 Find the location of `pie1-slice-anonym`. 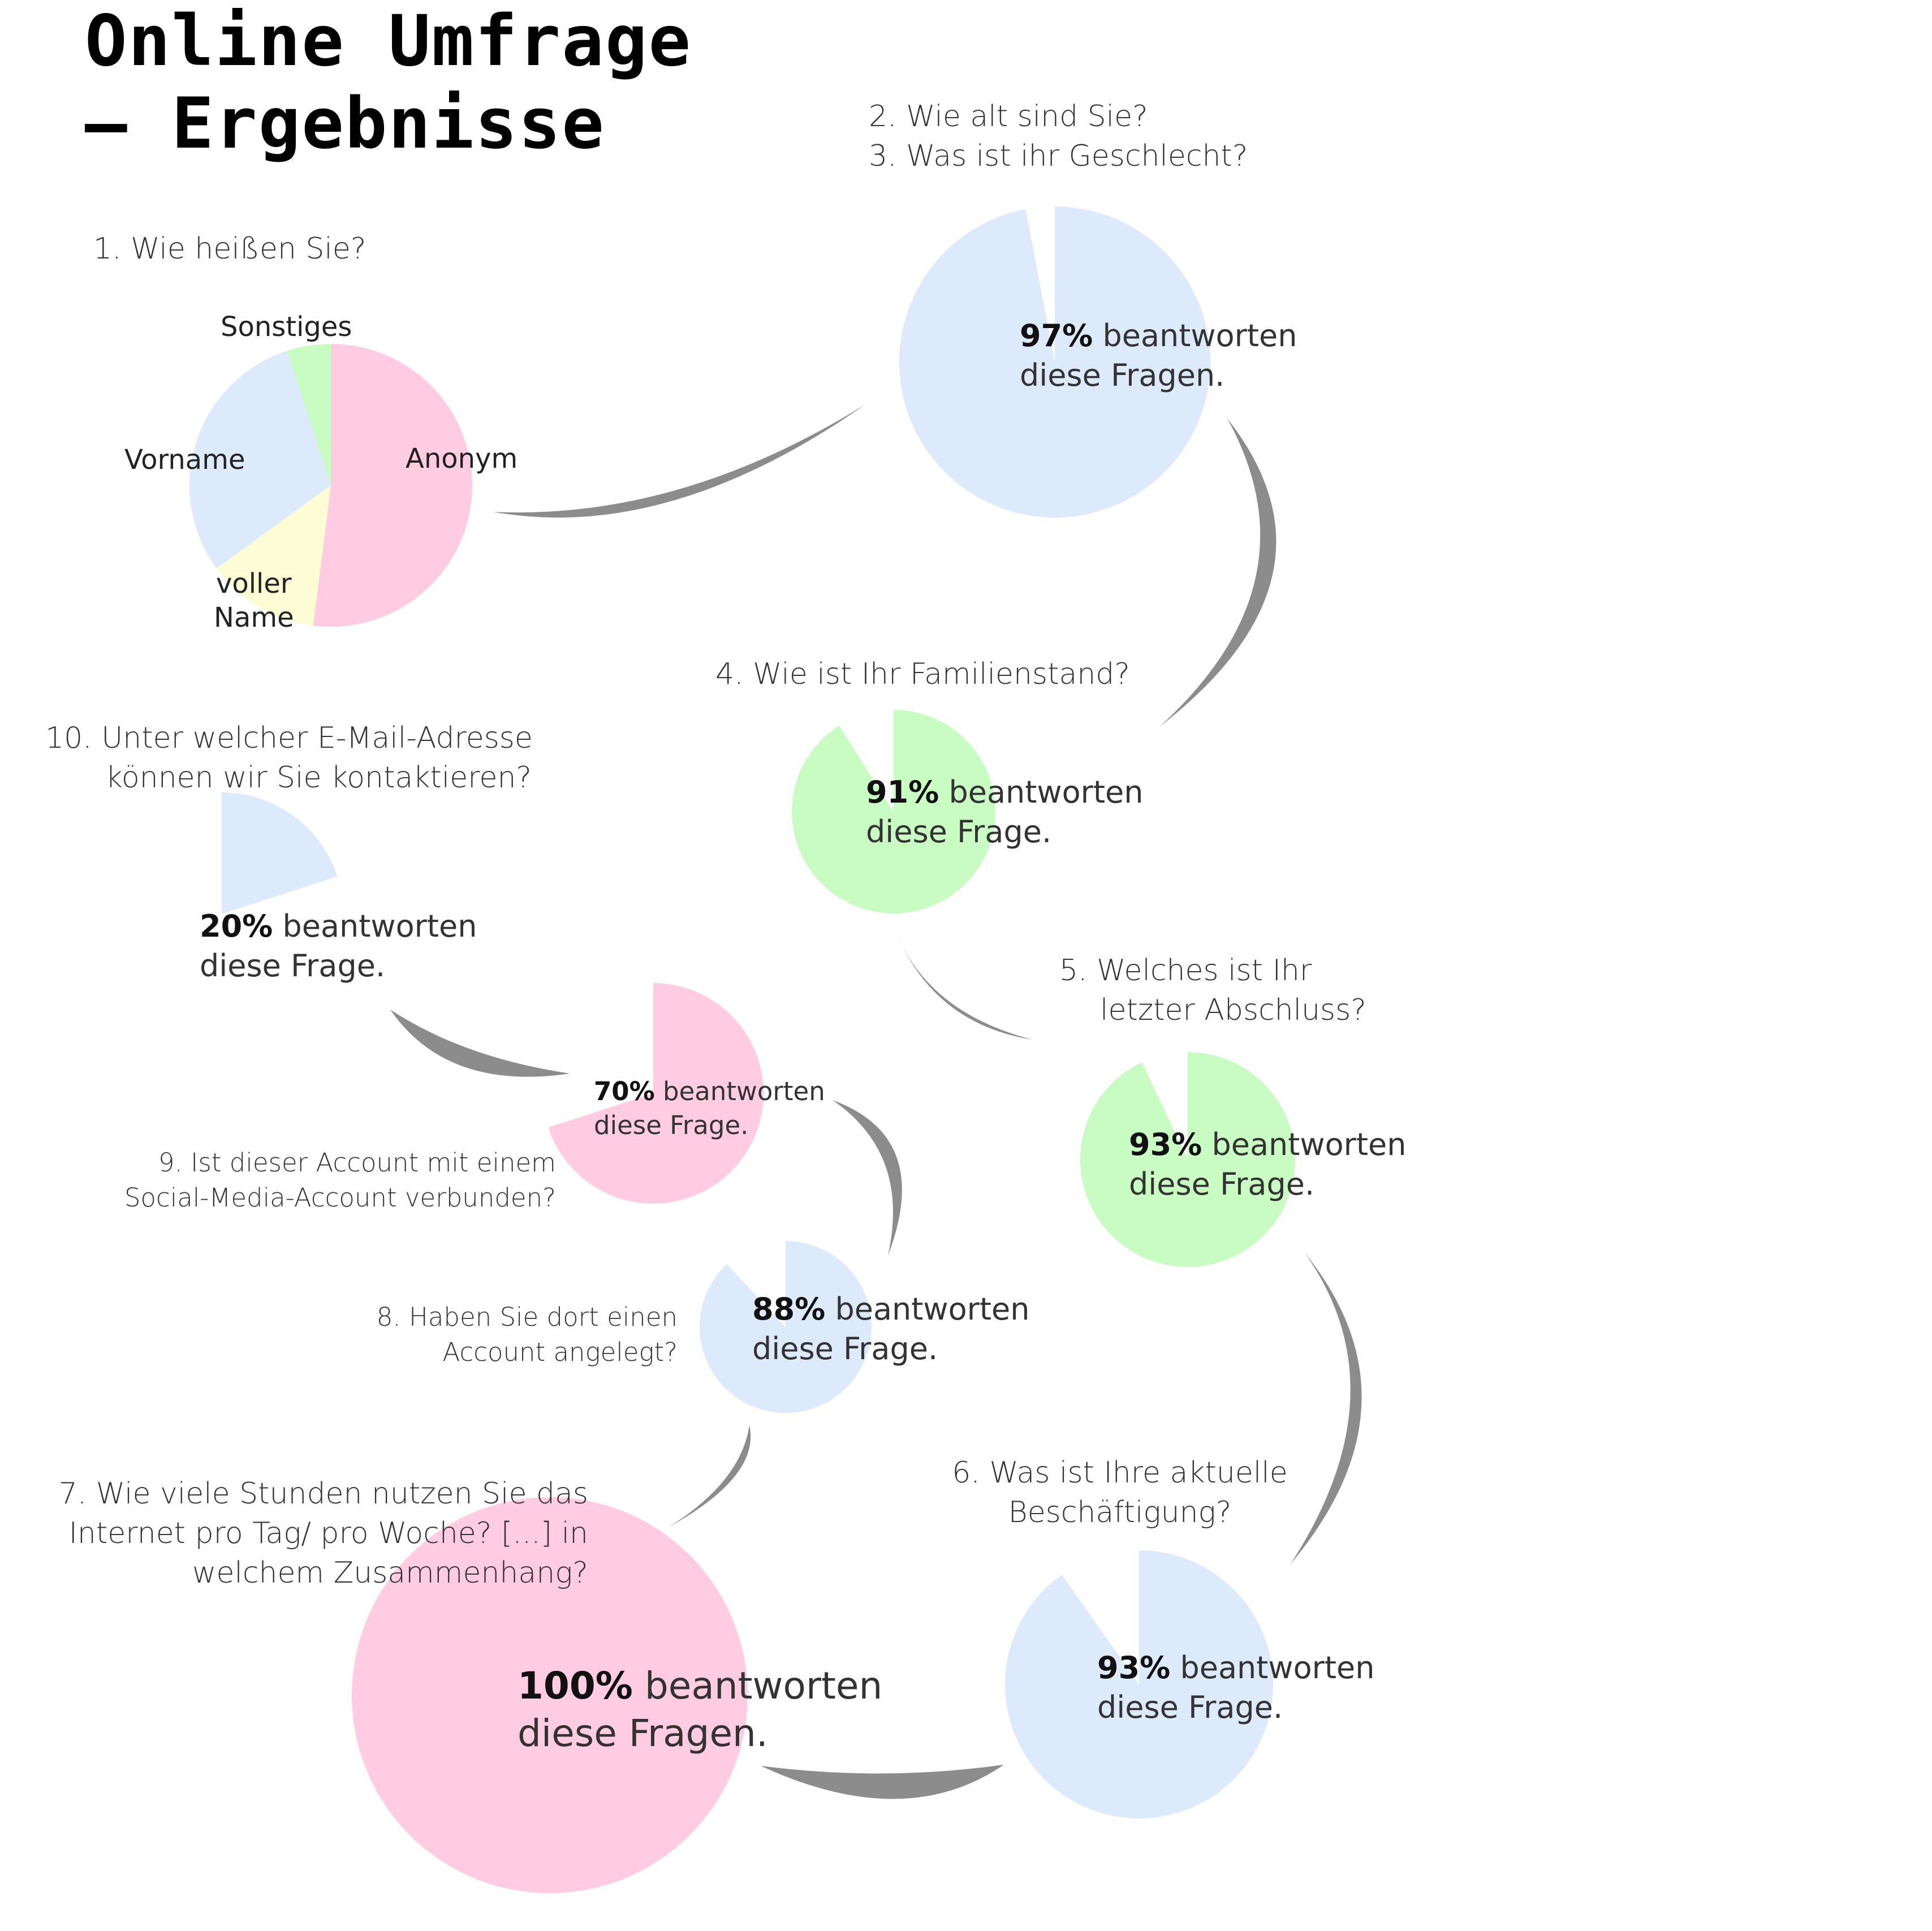

pie1-slice-anonym is located at coordinates (392, 485).